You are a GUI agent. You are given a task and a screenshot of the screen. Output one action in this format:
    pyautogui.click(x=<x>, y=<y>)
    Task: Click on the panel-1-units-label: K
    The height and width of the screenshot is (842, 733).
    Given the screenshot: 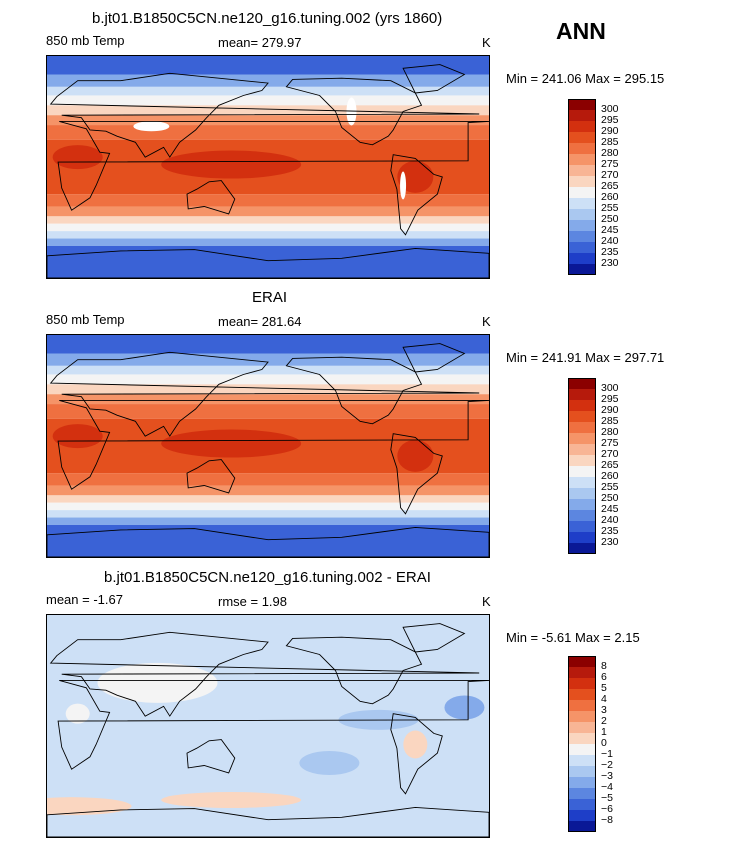 What is the action you would take?
    pyautogui.click(x=486, y=42)
    